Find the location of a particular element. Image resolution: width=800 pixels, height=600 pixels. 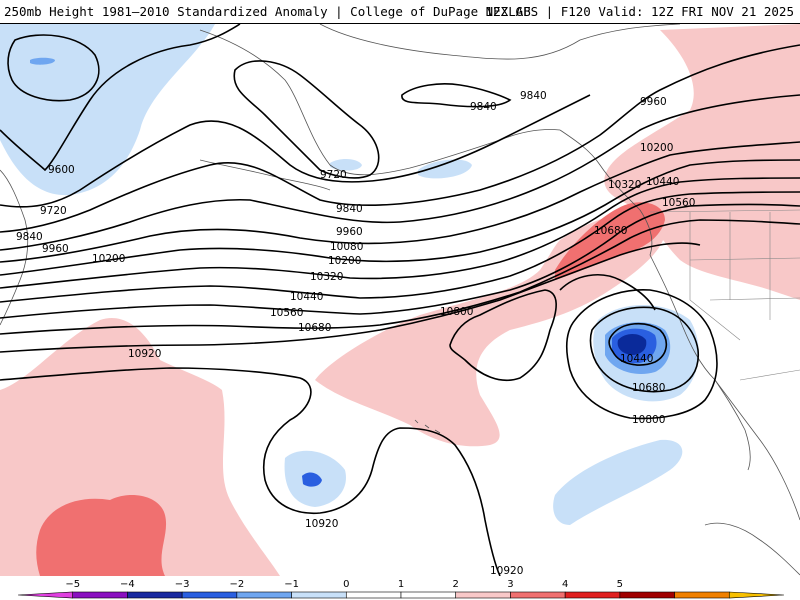

colorbar-tick-label: 1 is located at coordinates (401, 584).